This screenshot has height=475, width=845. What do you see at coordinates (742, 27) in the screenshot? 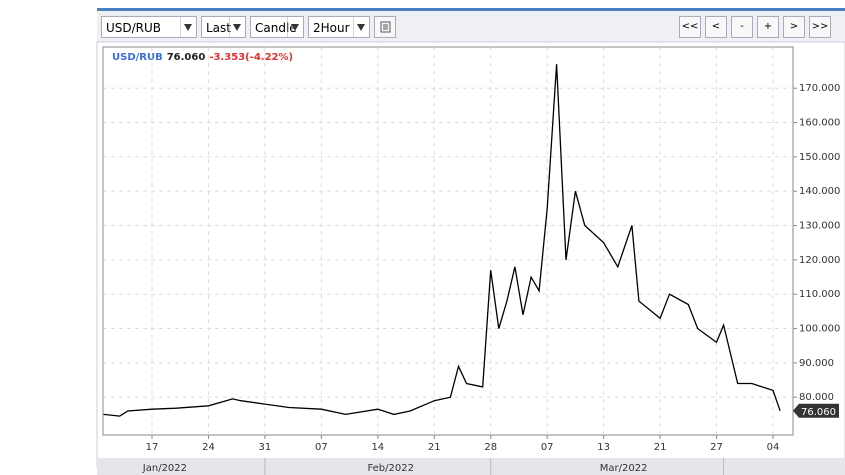
I see `nav-button: -` at bounding box center [742, 27].